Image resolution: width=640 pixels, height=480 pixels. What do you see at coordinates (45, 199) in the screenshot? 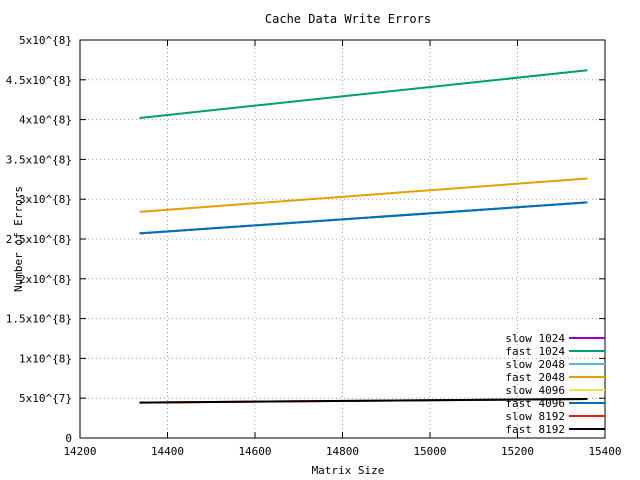
I see `y-tick-label: 3x10^{8}` at bounding box center [45, 199].